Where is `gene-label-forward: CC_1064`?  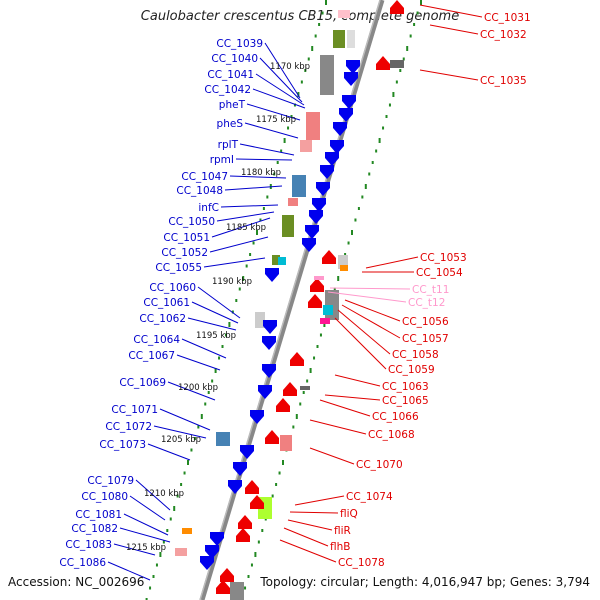 gene-label-forward: CC_1064 is located at coordinates (156, 340).